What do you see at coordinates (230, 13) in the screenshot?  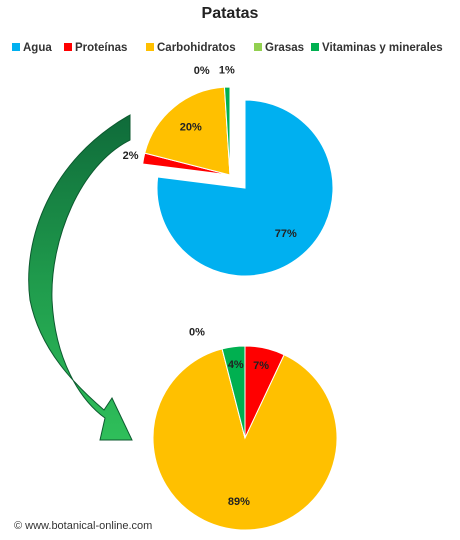 I see `chart-title: Patatas` at bounding box center [230, 13].